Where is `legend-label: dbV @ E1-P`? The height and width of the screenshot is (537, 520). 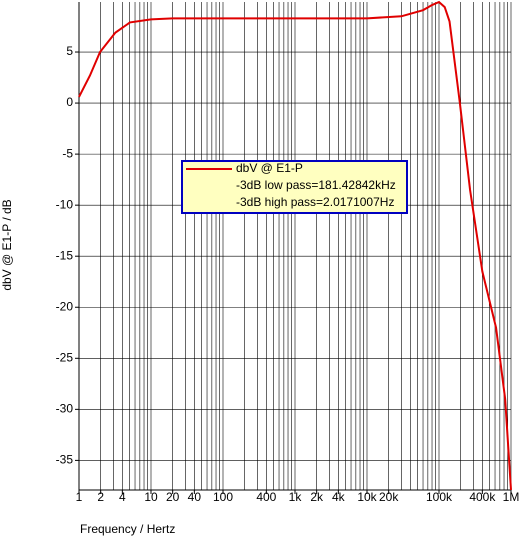 legend-label: dbV @ E1-P is located at coordinates (269, 168).